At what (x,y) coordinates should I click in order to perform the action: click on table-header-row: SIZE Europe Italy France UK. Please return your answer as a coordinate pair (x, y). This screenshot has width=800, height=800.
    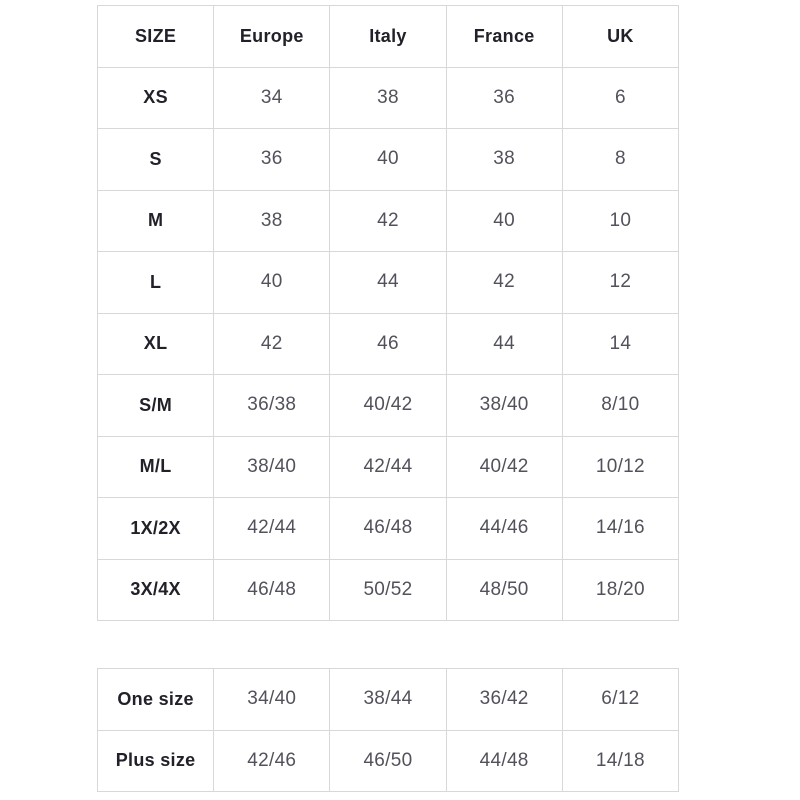
    Looking at the image, I should click on (388, 36).